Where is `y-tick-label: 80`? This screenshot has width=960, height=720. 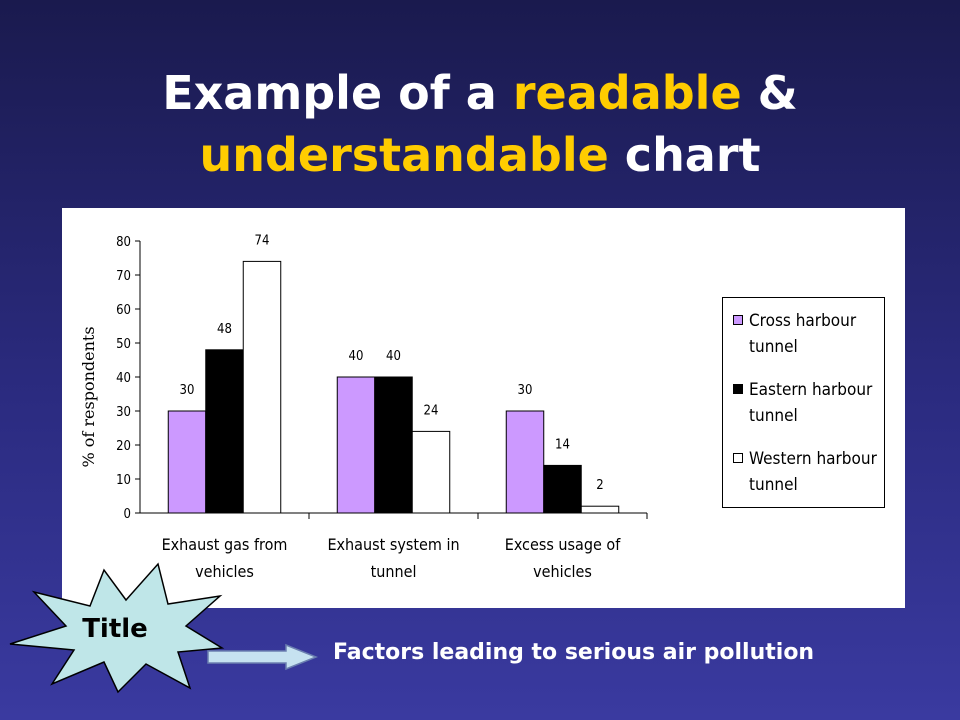
y-tick-label: 80 is located at coordinates (123, 242).